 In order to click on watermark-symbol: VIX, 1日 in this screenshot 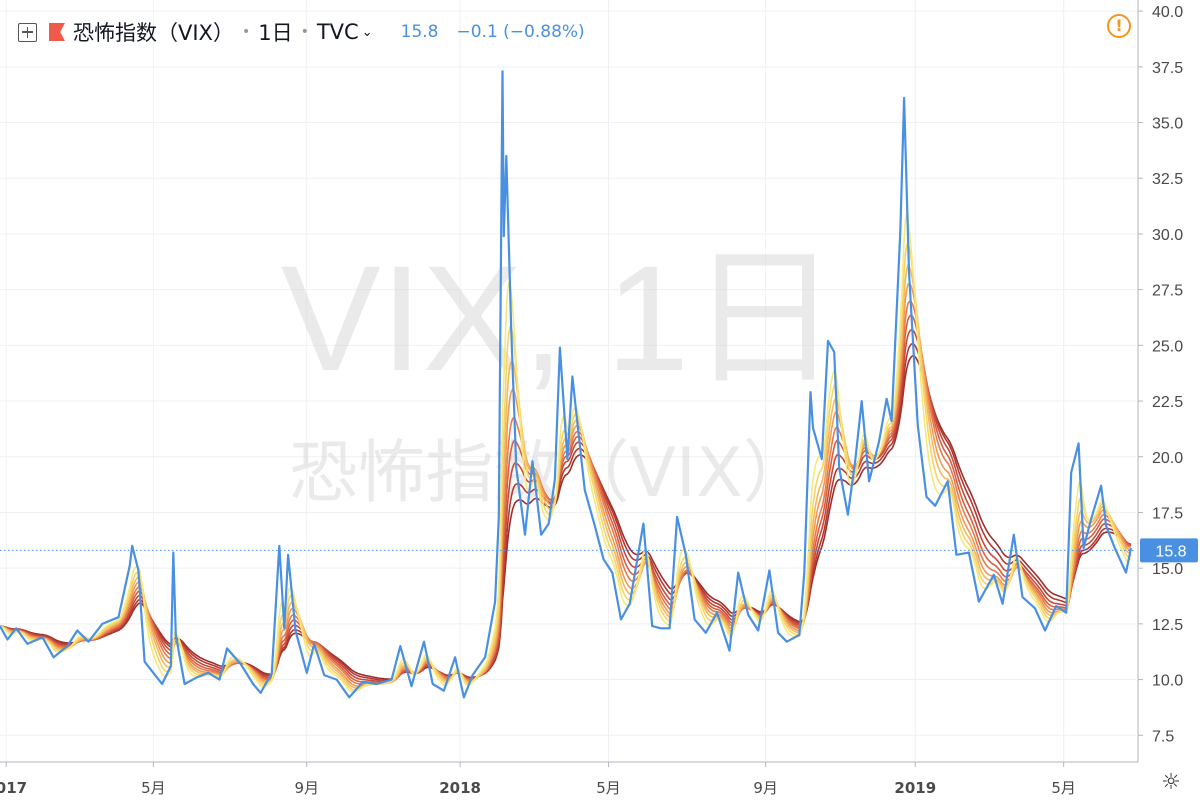, I will do `click(560, 318)`.